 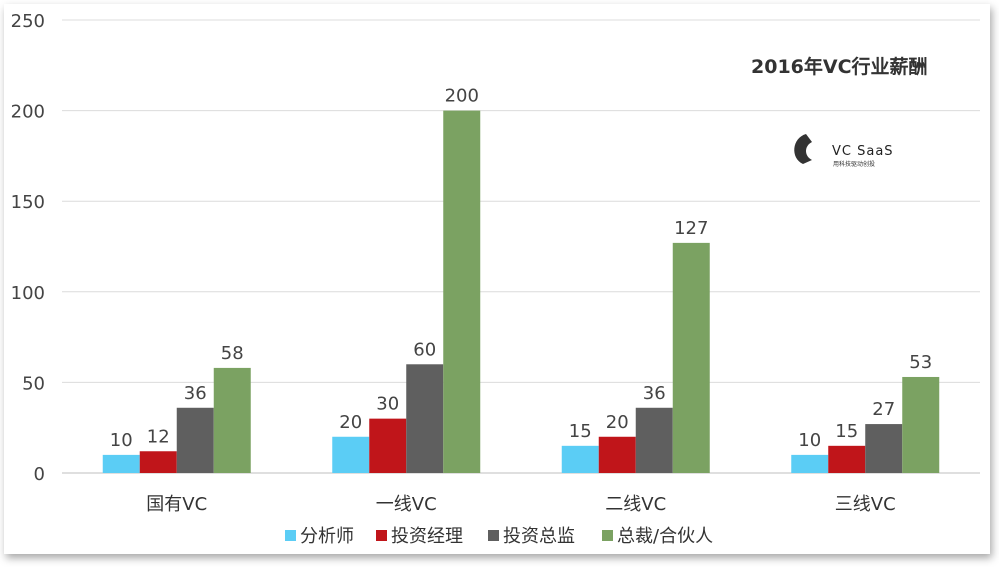 I want to click on x-axis: 国有VC 一线VC 二线VC 三线VC, so click(x=520, y=504).